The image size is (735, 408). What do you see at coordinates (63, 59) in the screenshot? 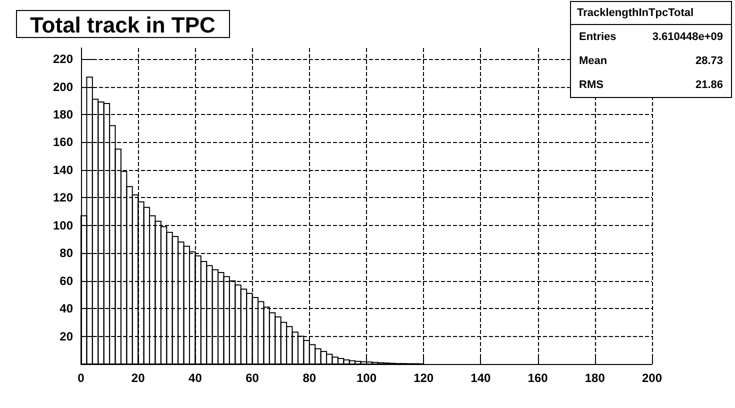
I see `y-tick-label: 220` at bounding box center [63, 59].